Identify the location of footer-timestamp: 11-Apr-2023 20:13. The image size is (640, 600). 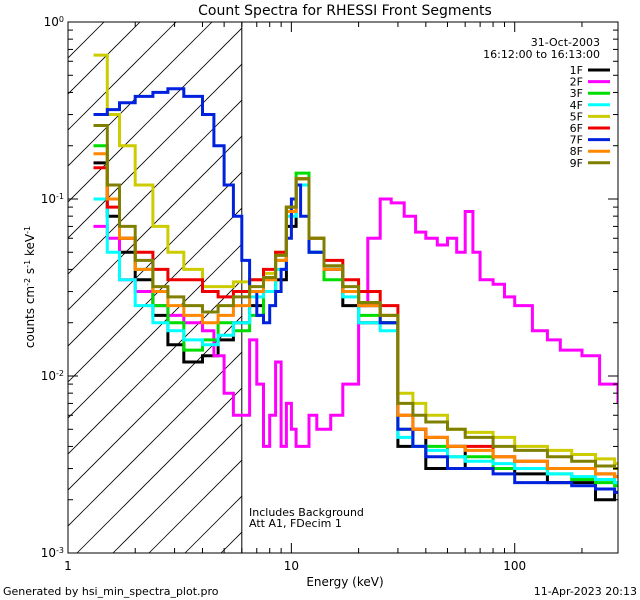
(585, 591).